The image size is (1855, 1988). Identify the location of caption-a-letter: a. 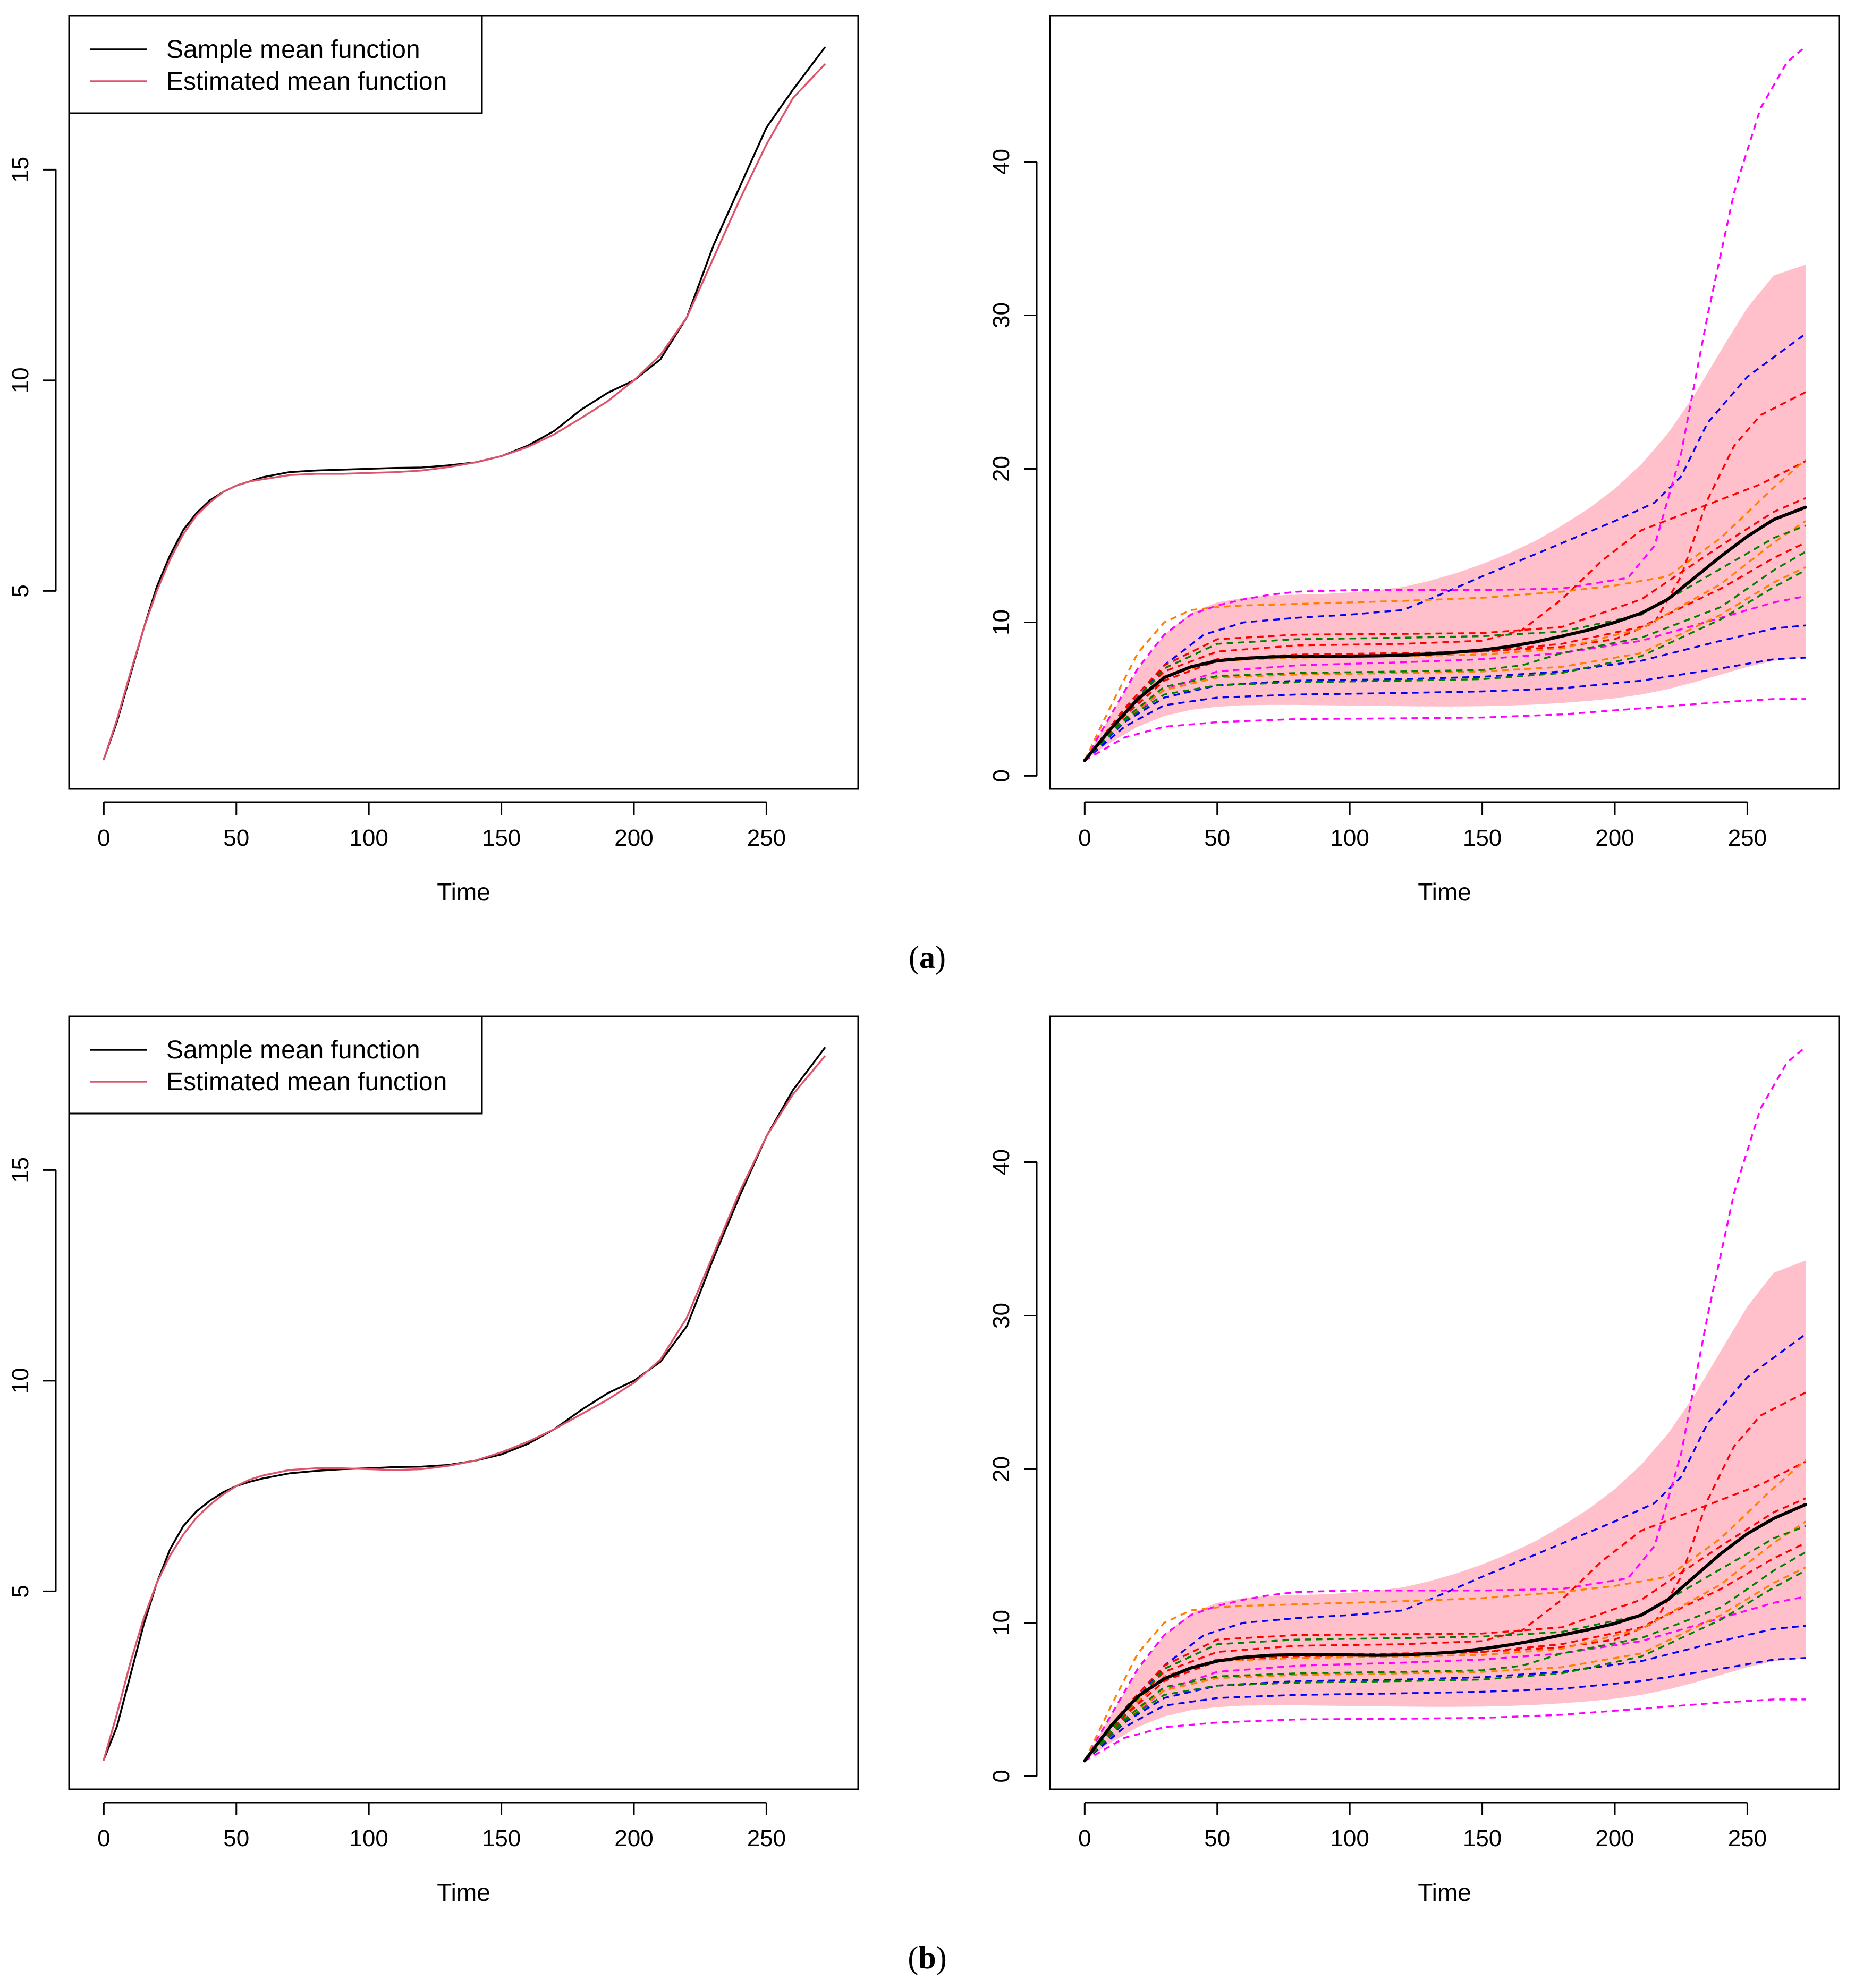
(927, 958).